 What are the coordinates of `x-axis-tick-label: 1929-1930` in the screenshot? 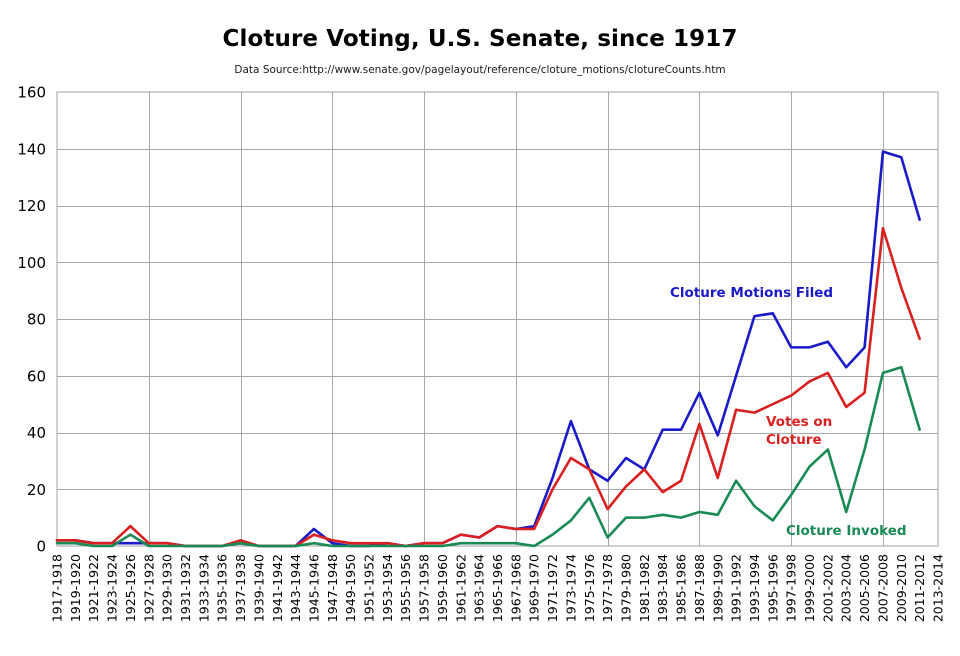 It's located at (167, 588).